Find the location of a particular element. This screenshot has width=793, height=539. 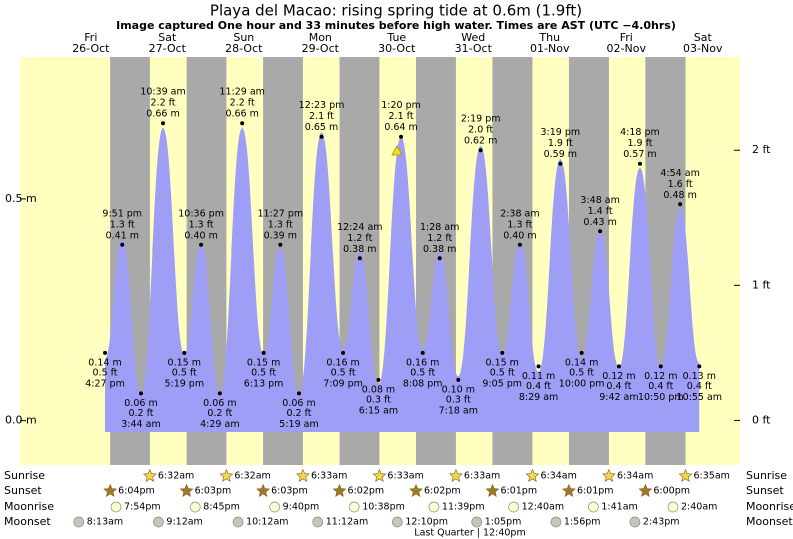

date-label: 02-Nov is located at coordinates (627, 48).